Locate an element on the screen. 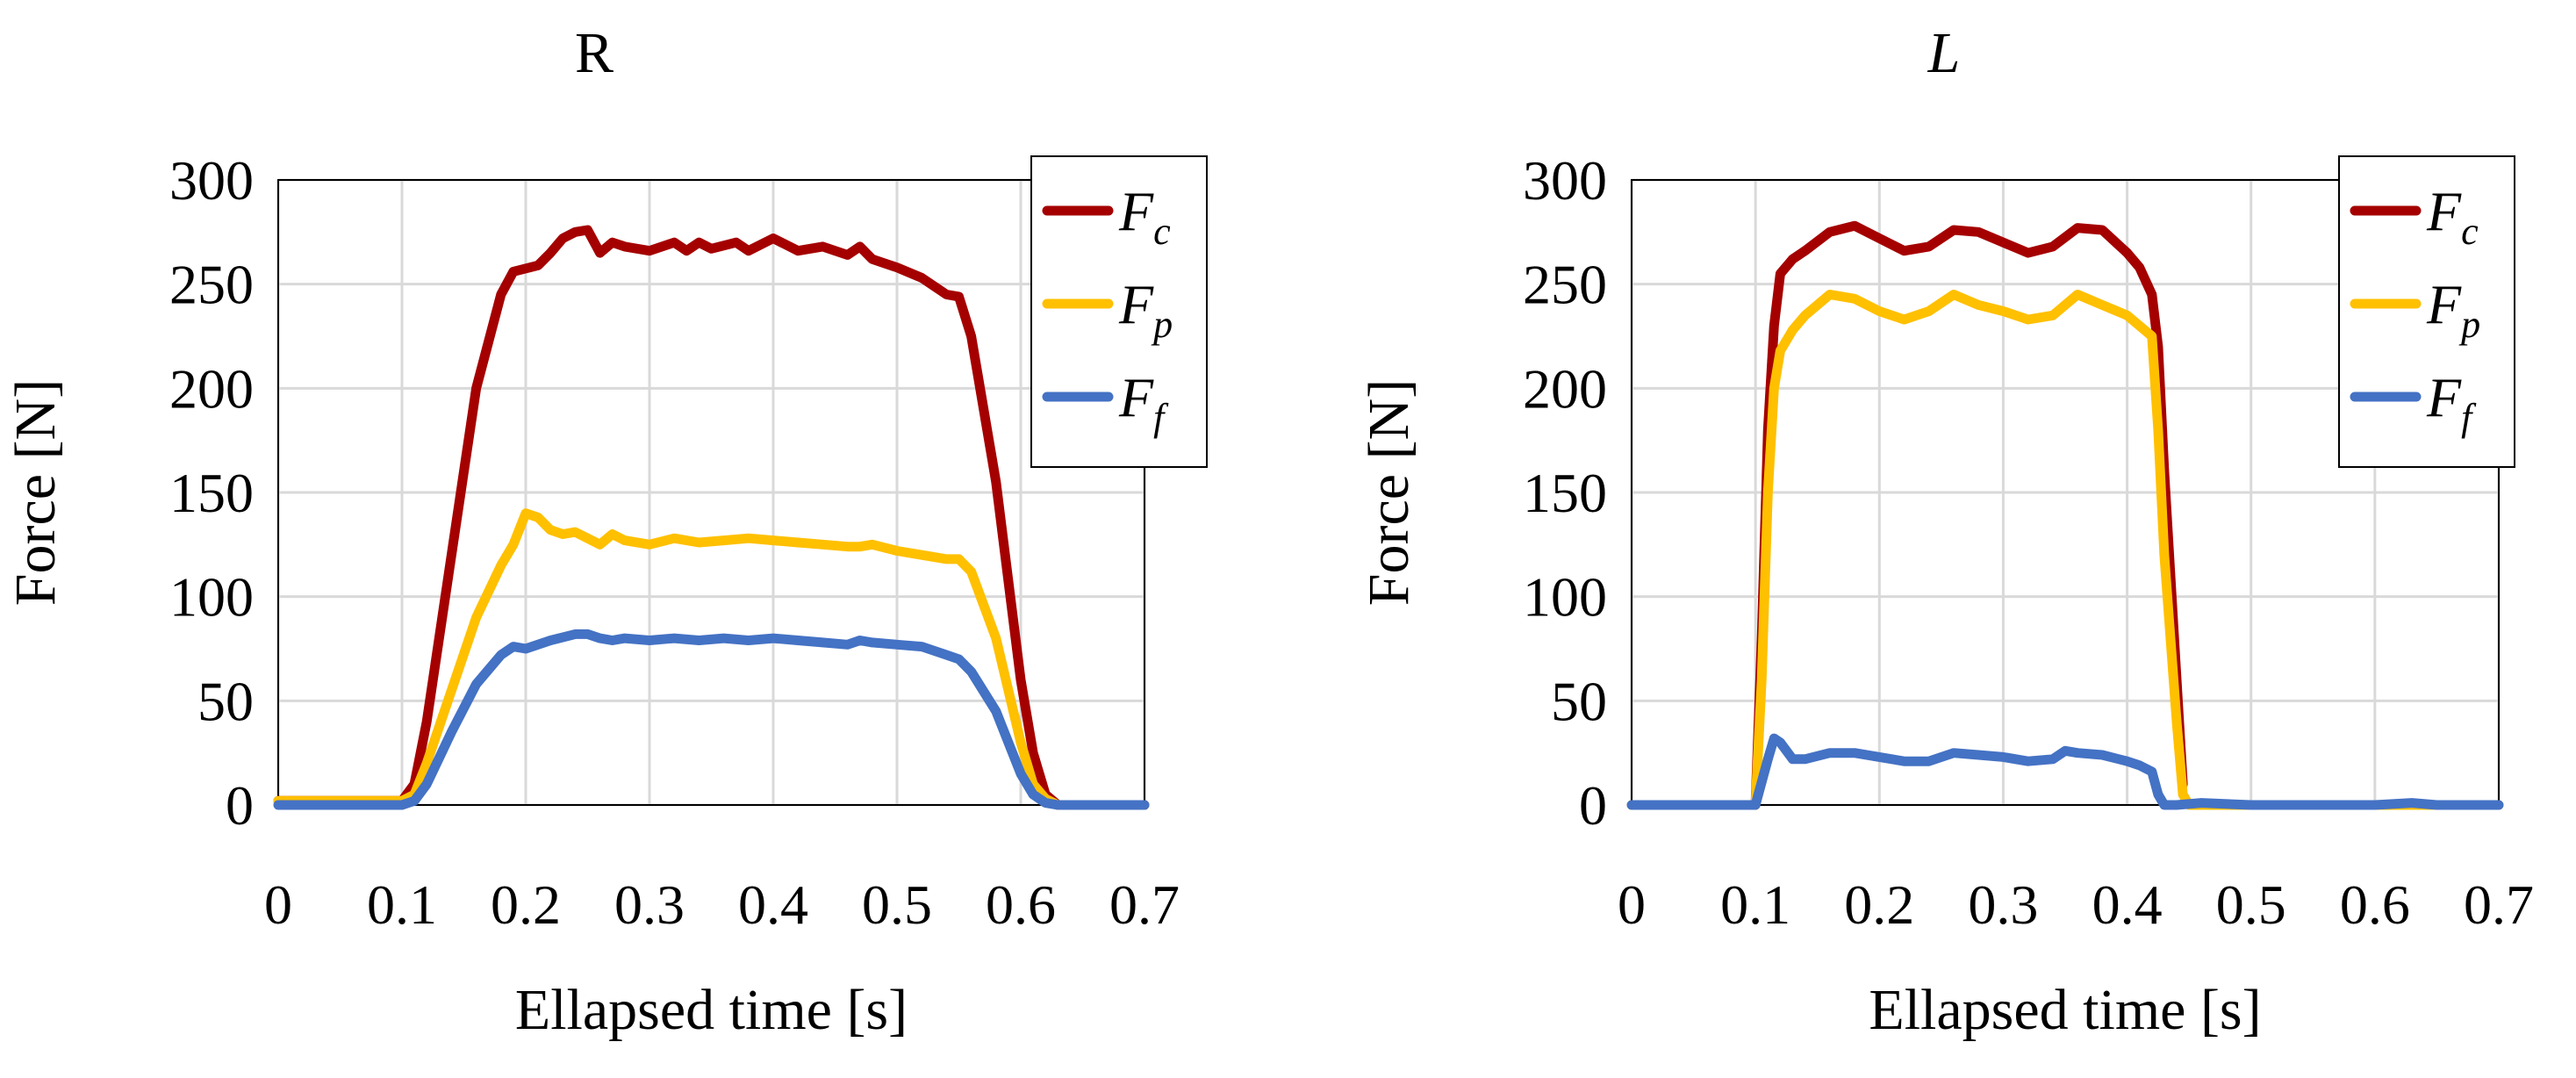  series-line-Fp is located at coordinates (711, 659).